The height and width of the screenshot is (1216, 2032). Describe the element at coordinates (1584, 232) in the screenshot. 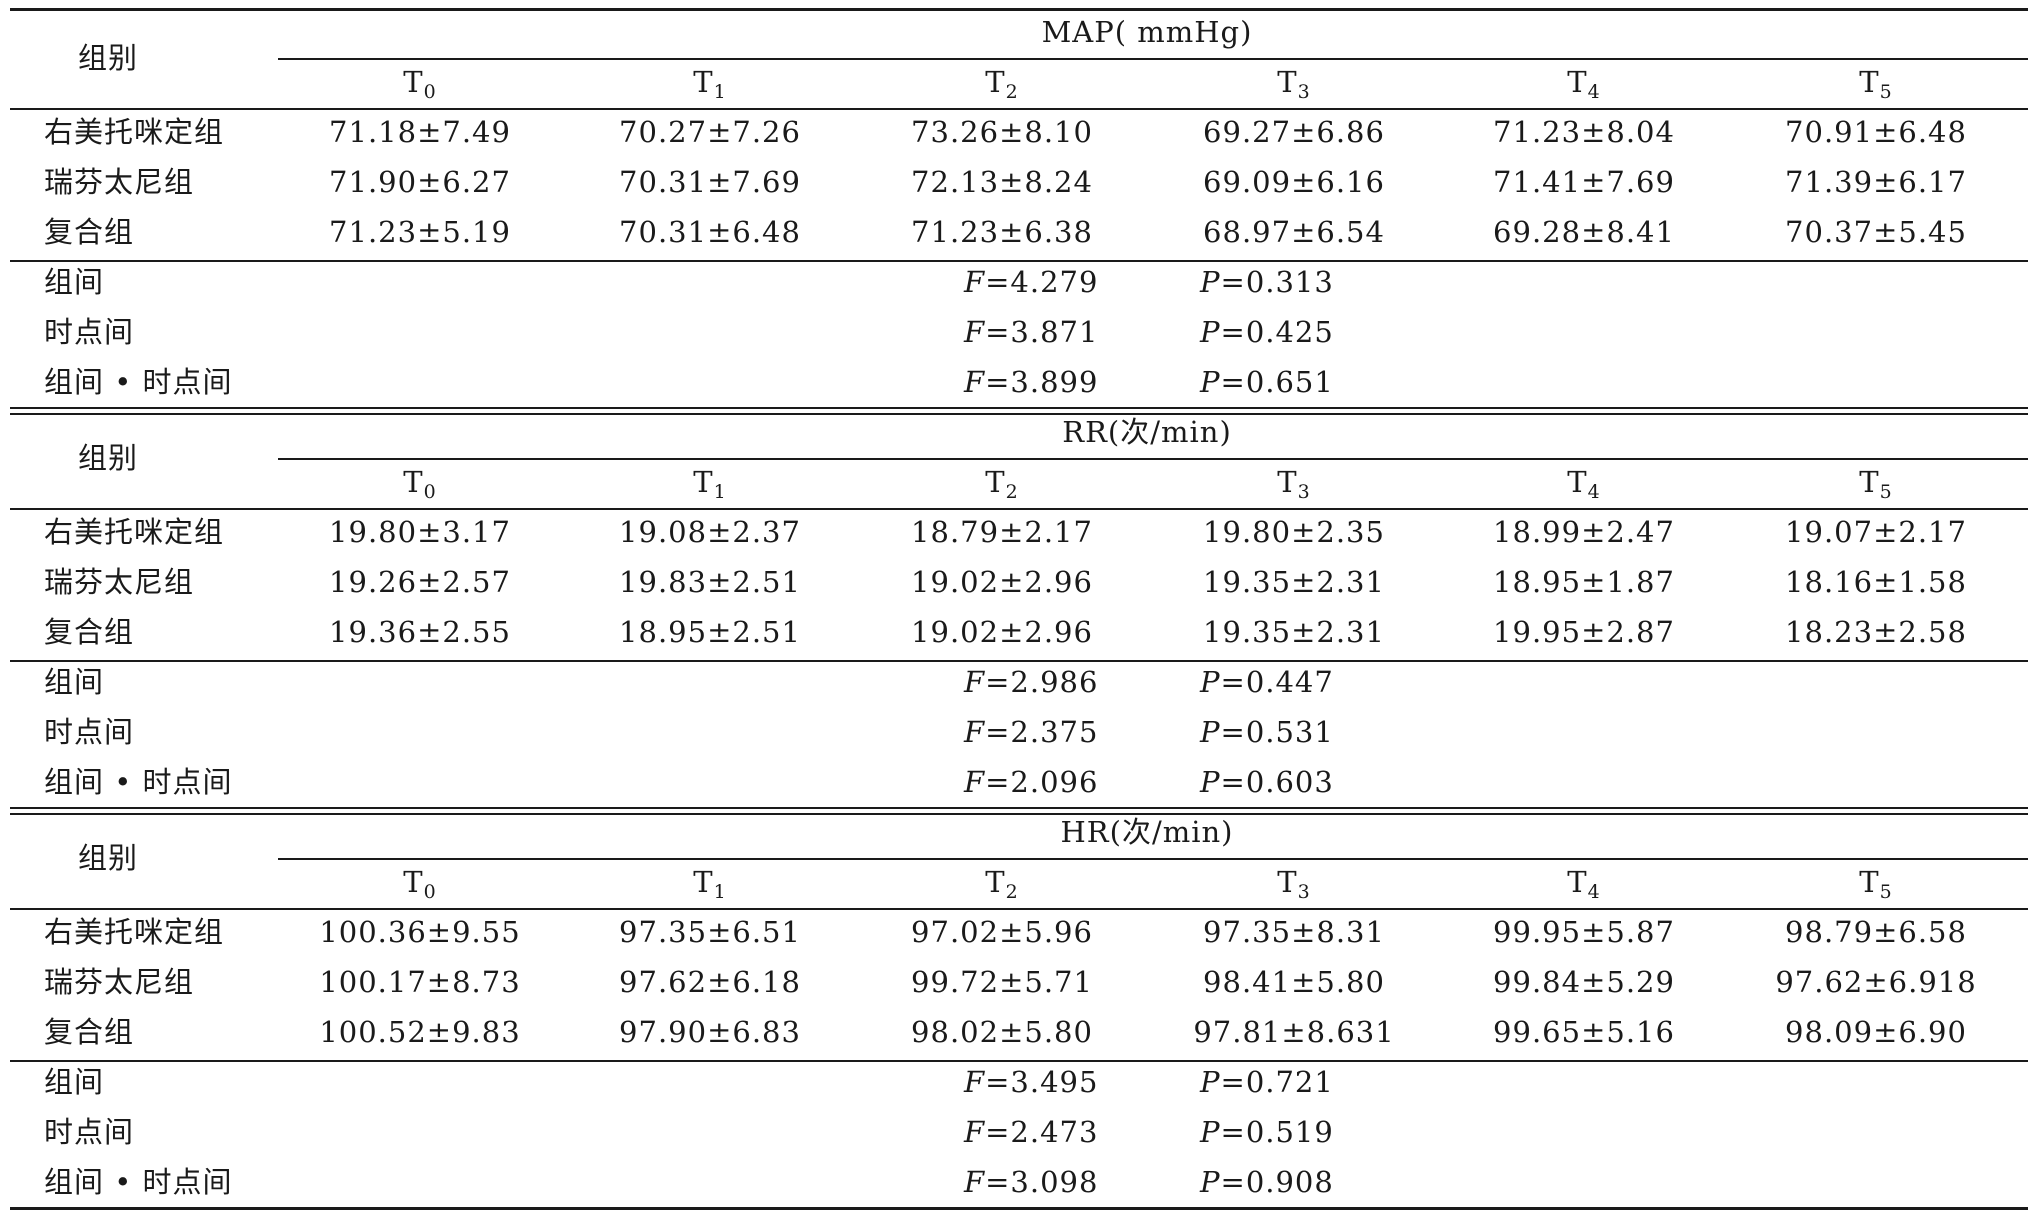

I see `section-1-value-r3-t4: 69.28±8.41` at that location.